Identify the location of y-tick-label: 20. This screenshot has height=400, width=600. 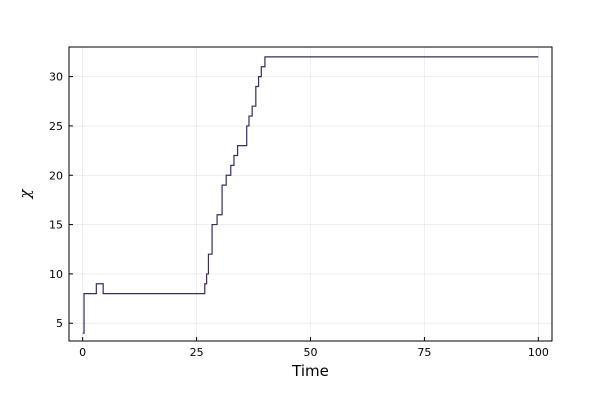
(56, 175).